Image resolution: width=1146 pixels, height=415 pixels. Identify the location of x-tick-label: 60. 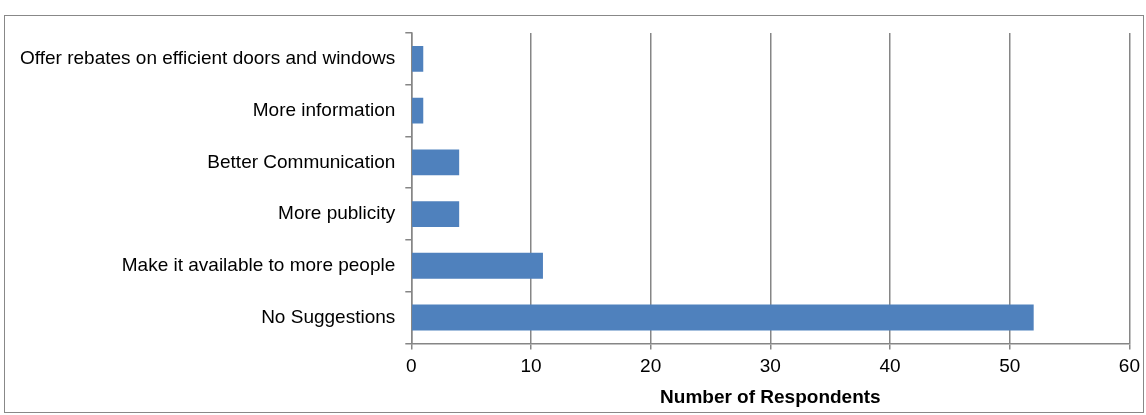
(1129, 366).